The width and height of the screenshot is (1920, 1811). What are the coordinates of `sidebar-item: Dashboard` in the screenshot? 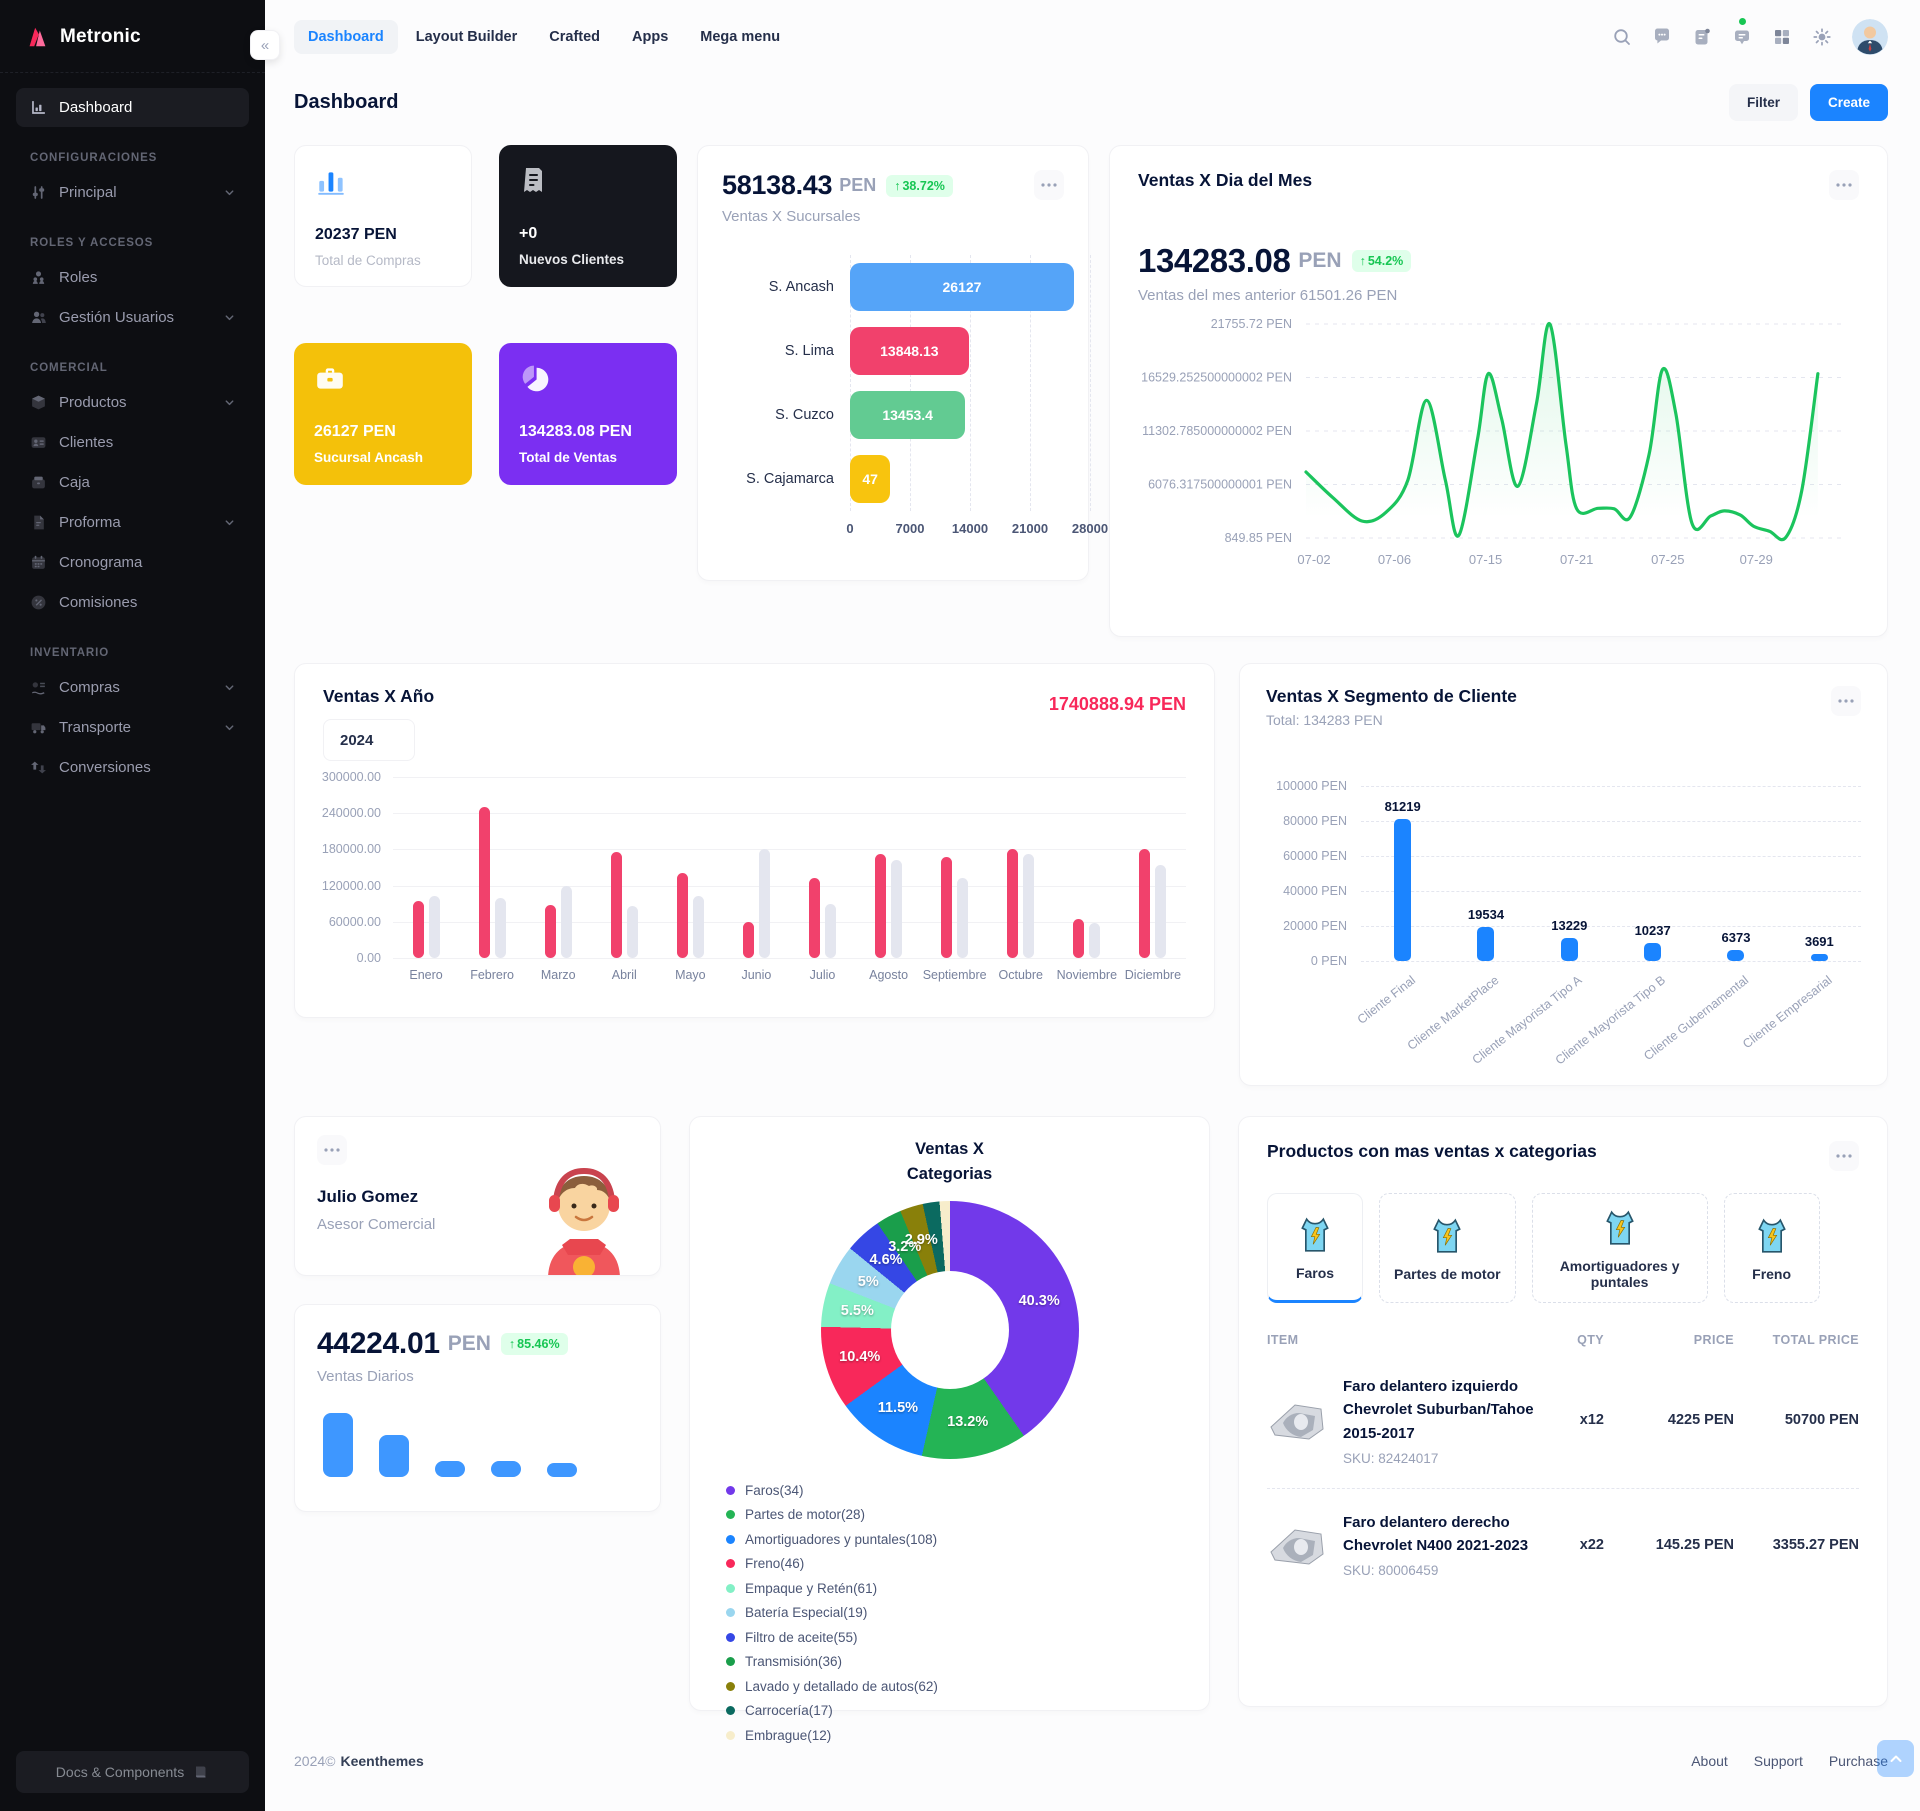 It's located at (132, 107).